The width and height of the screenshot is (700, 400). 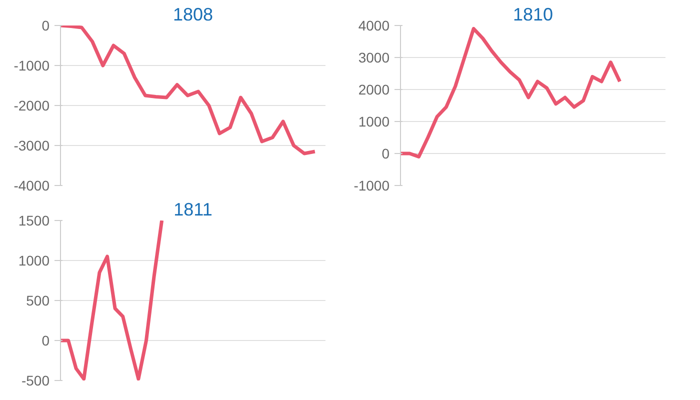 I want to click on y-tick-label: 2000, so click(x=374, y=90).